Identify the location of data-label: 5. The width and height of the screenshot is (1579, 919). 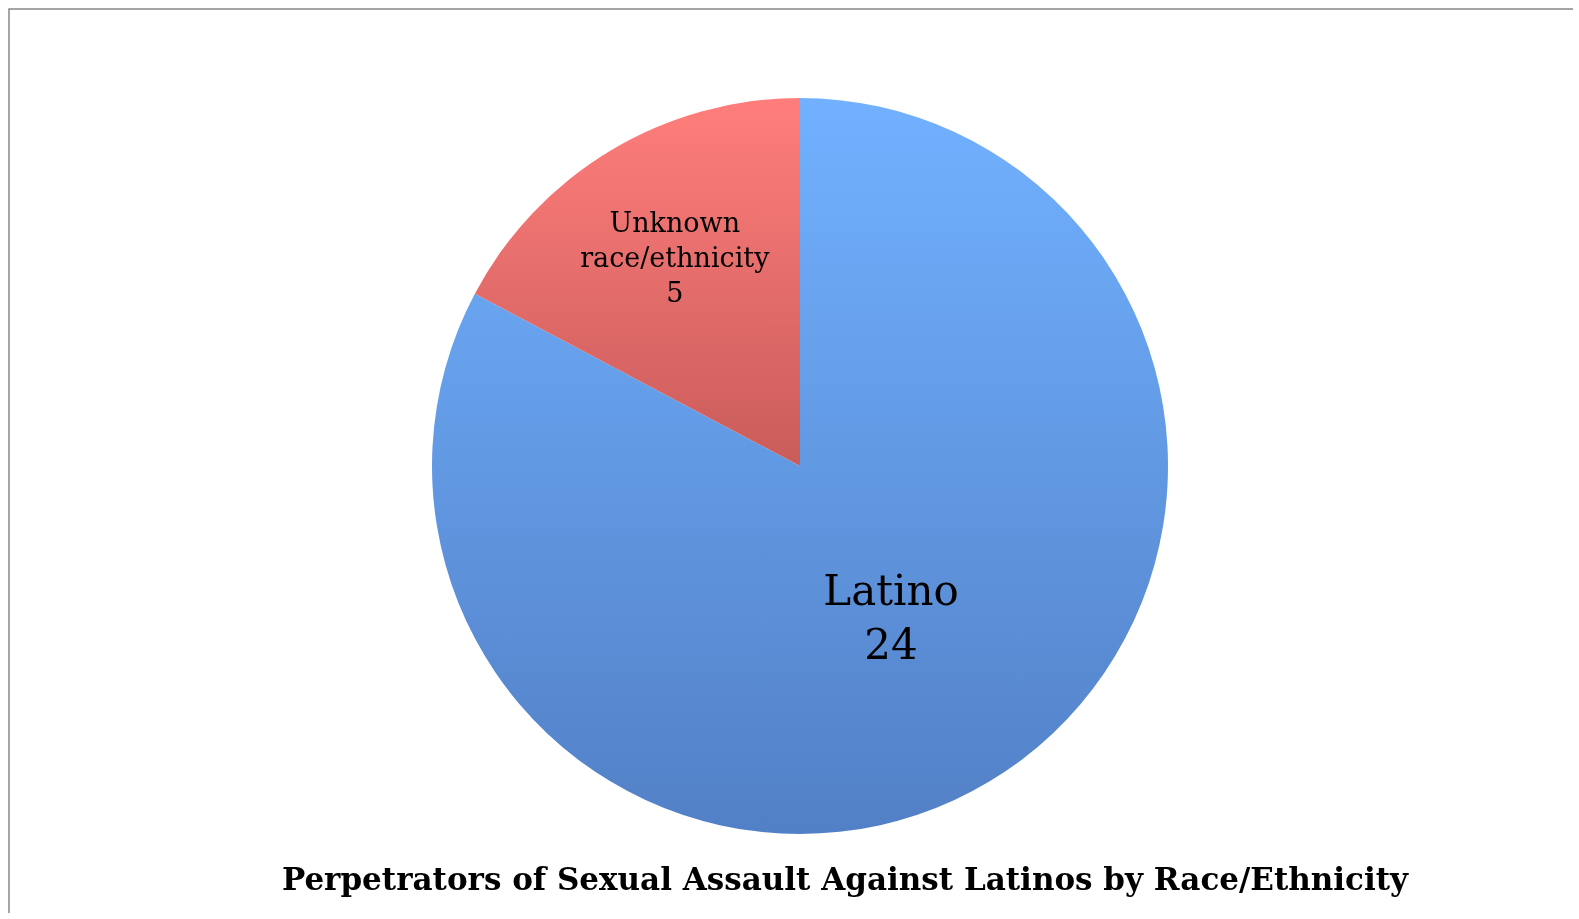
(675, 293).